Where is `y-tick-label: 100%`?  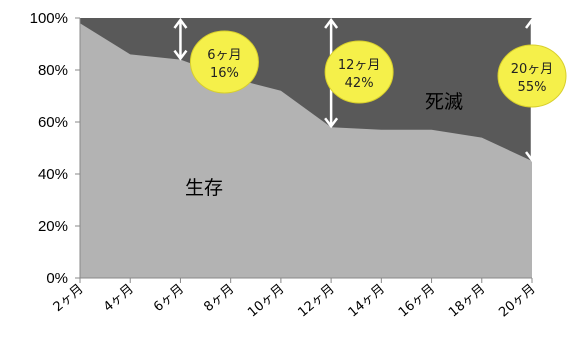
y-tick-label: 100% is located at coordinates (49, 18).